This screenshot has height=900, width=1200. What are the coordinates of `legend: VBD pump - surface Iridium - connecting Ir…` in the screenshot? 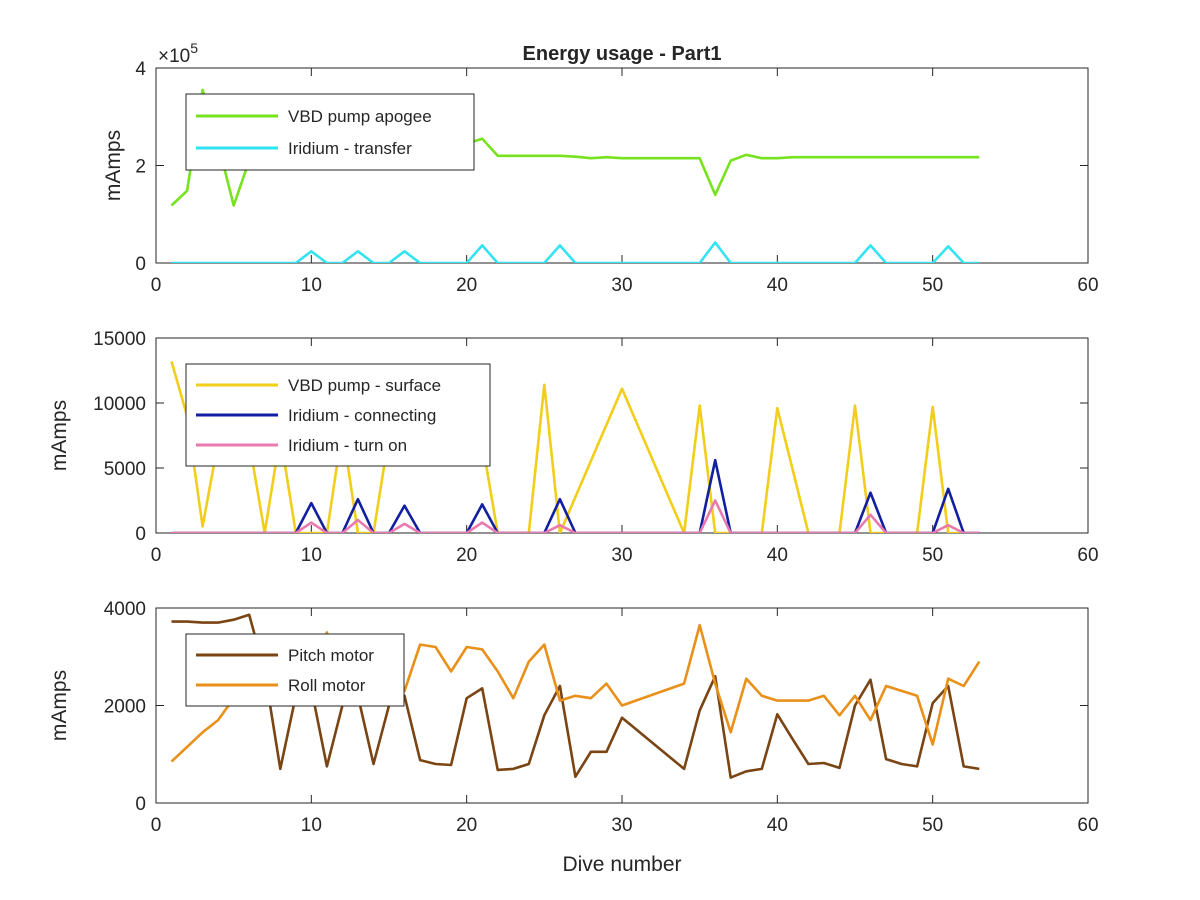 It's located at (338, 415).